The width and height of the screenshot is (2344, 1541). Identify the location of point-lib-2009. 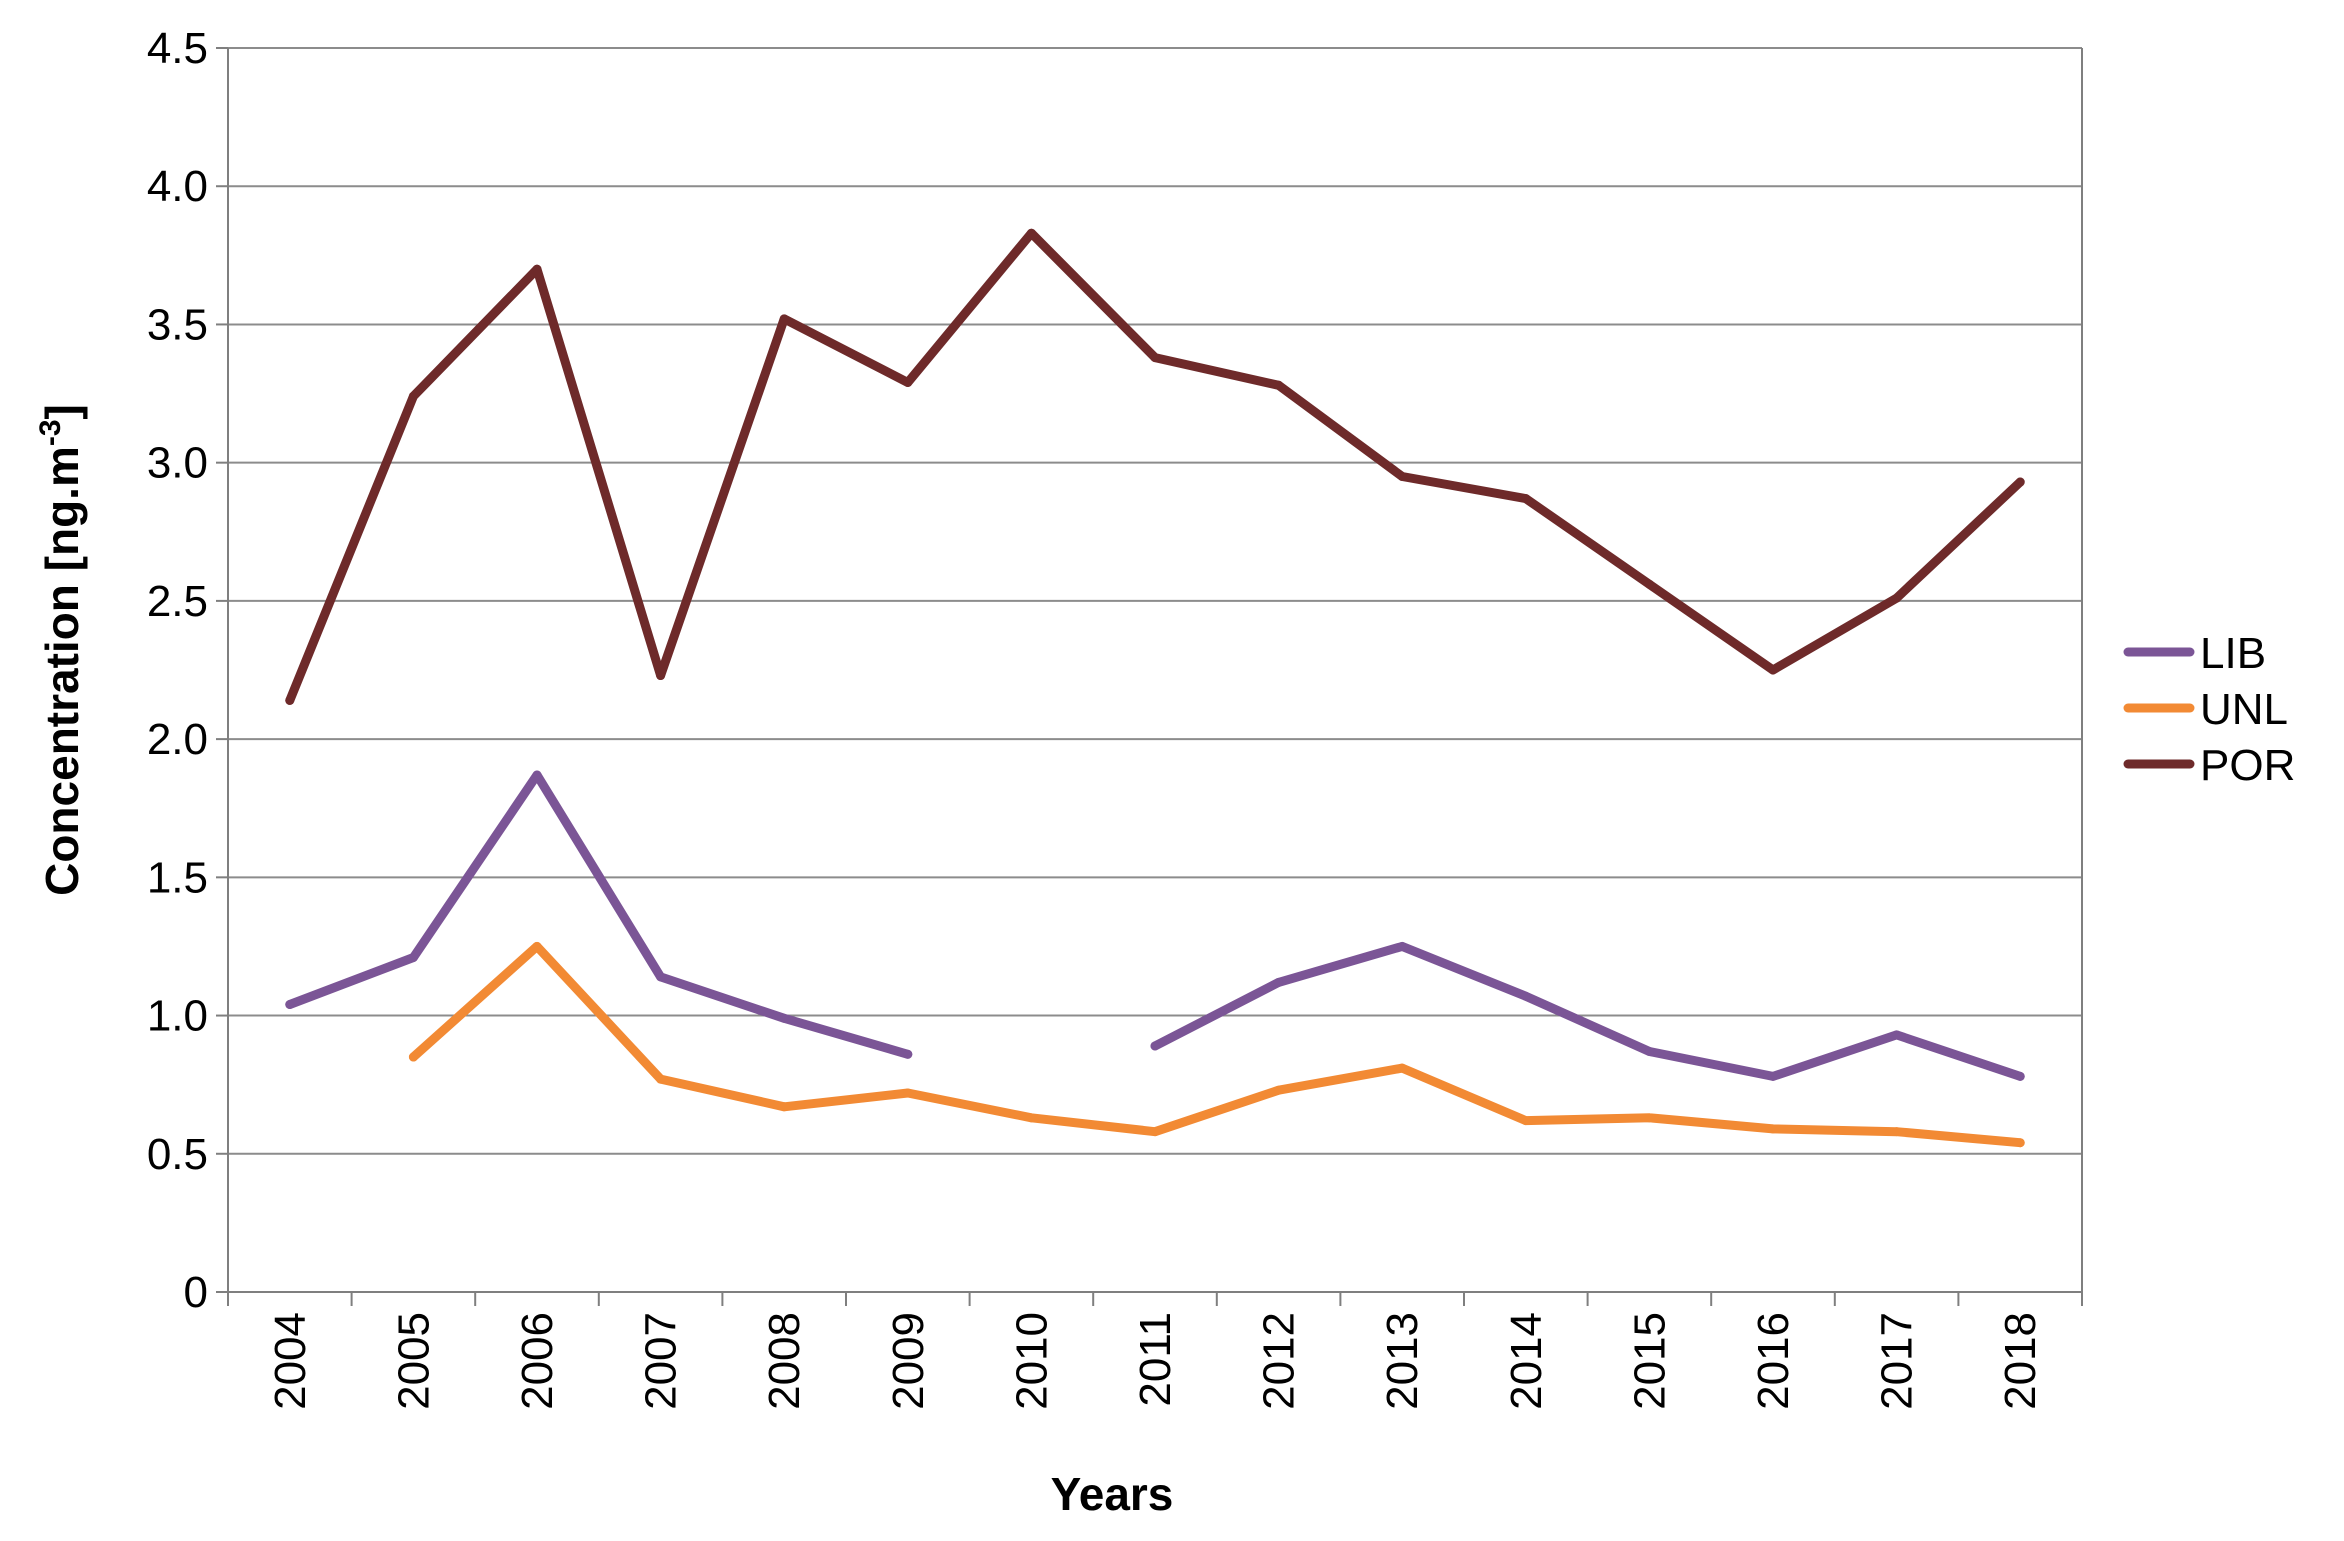
(908, 1054).